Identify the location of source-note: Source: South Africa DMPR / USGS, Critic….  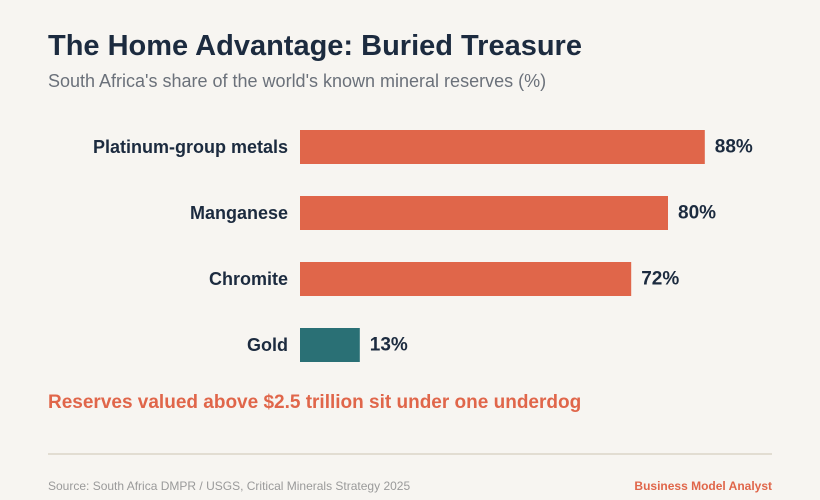
(229, 486).